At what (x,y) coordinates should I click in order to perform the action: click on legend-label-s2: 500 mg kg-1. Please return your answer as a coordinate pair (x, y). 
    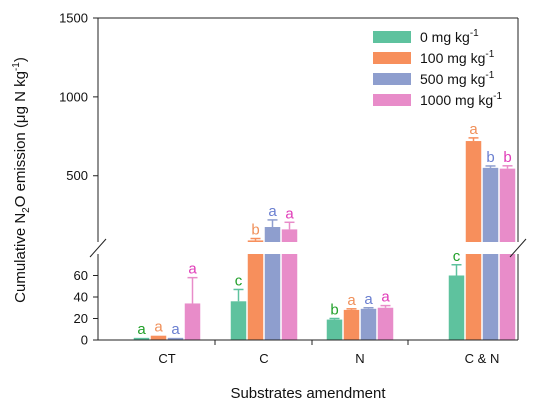
    Looking at the image, I should click on (457, 78).